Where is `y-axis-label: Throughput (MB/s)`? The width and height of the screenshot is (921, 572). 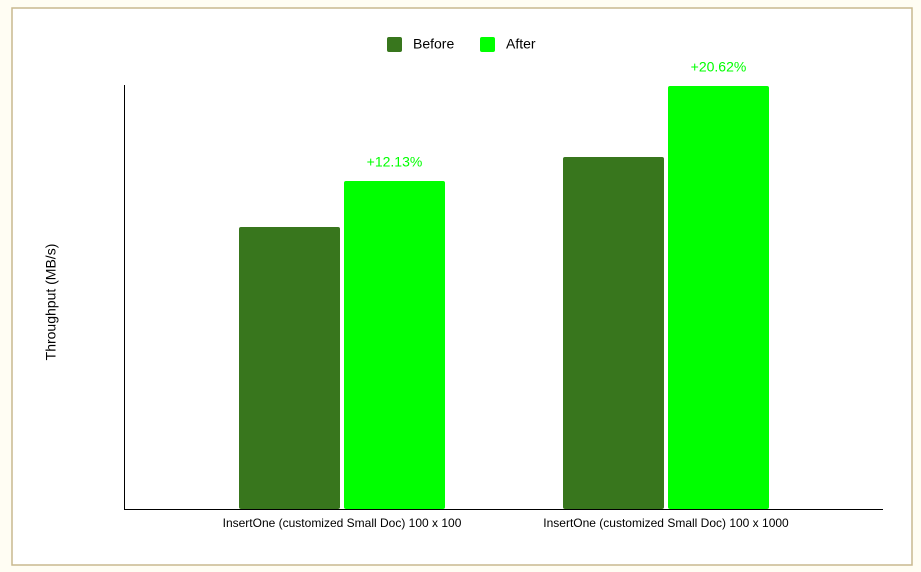 y-axis-label: Throughput (MB/s) is located at coordinates (51, 302).